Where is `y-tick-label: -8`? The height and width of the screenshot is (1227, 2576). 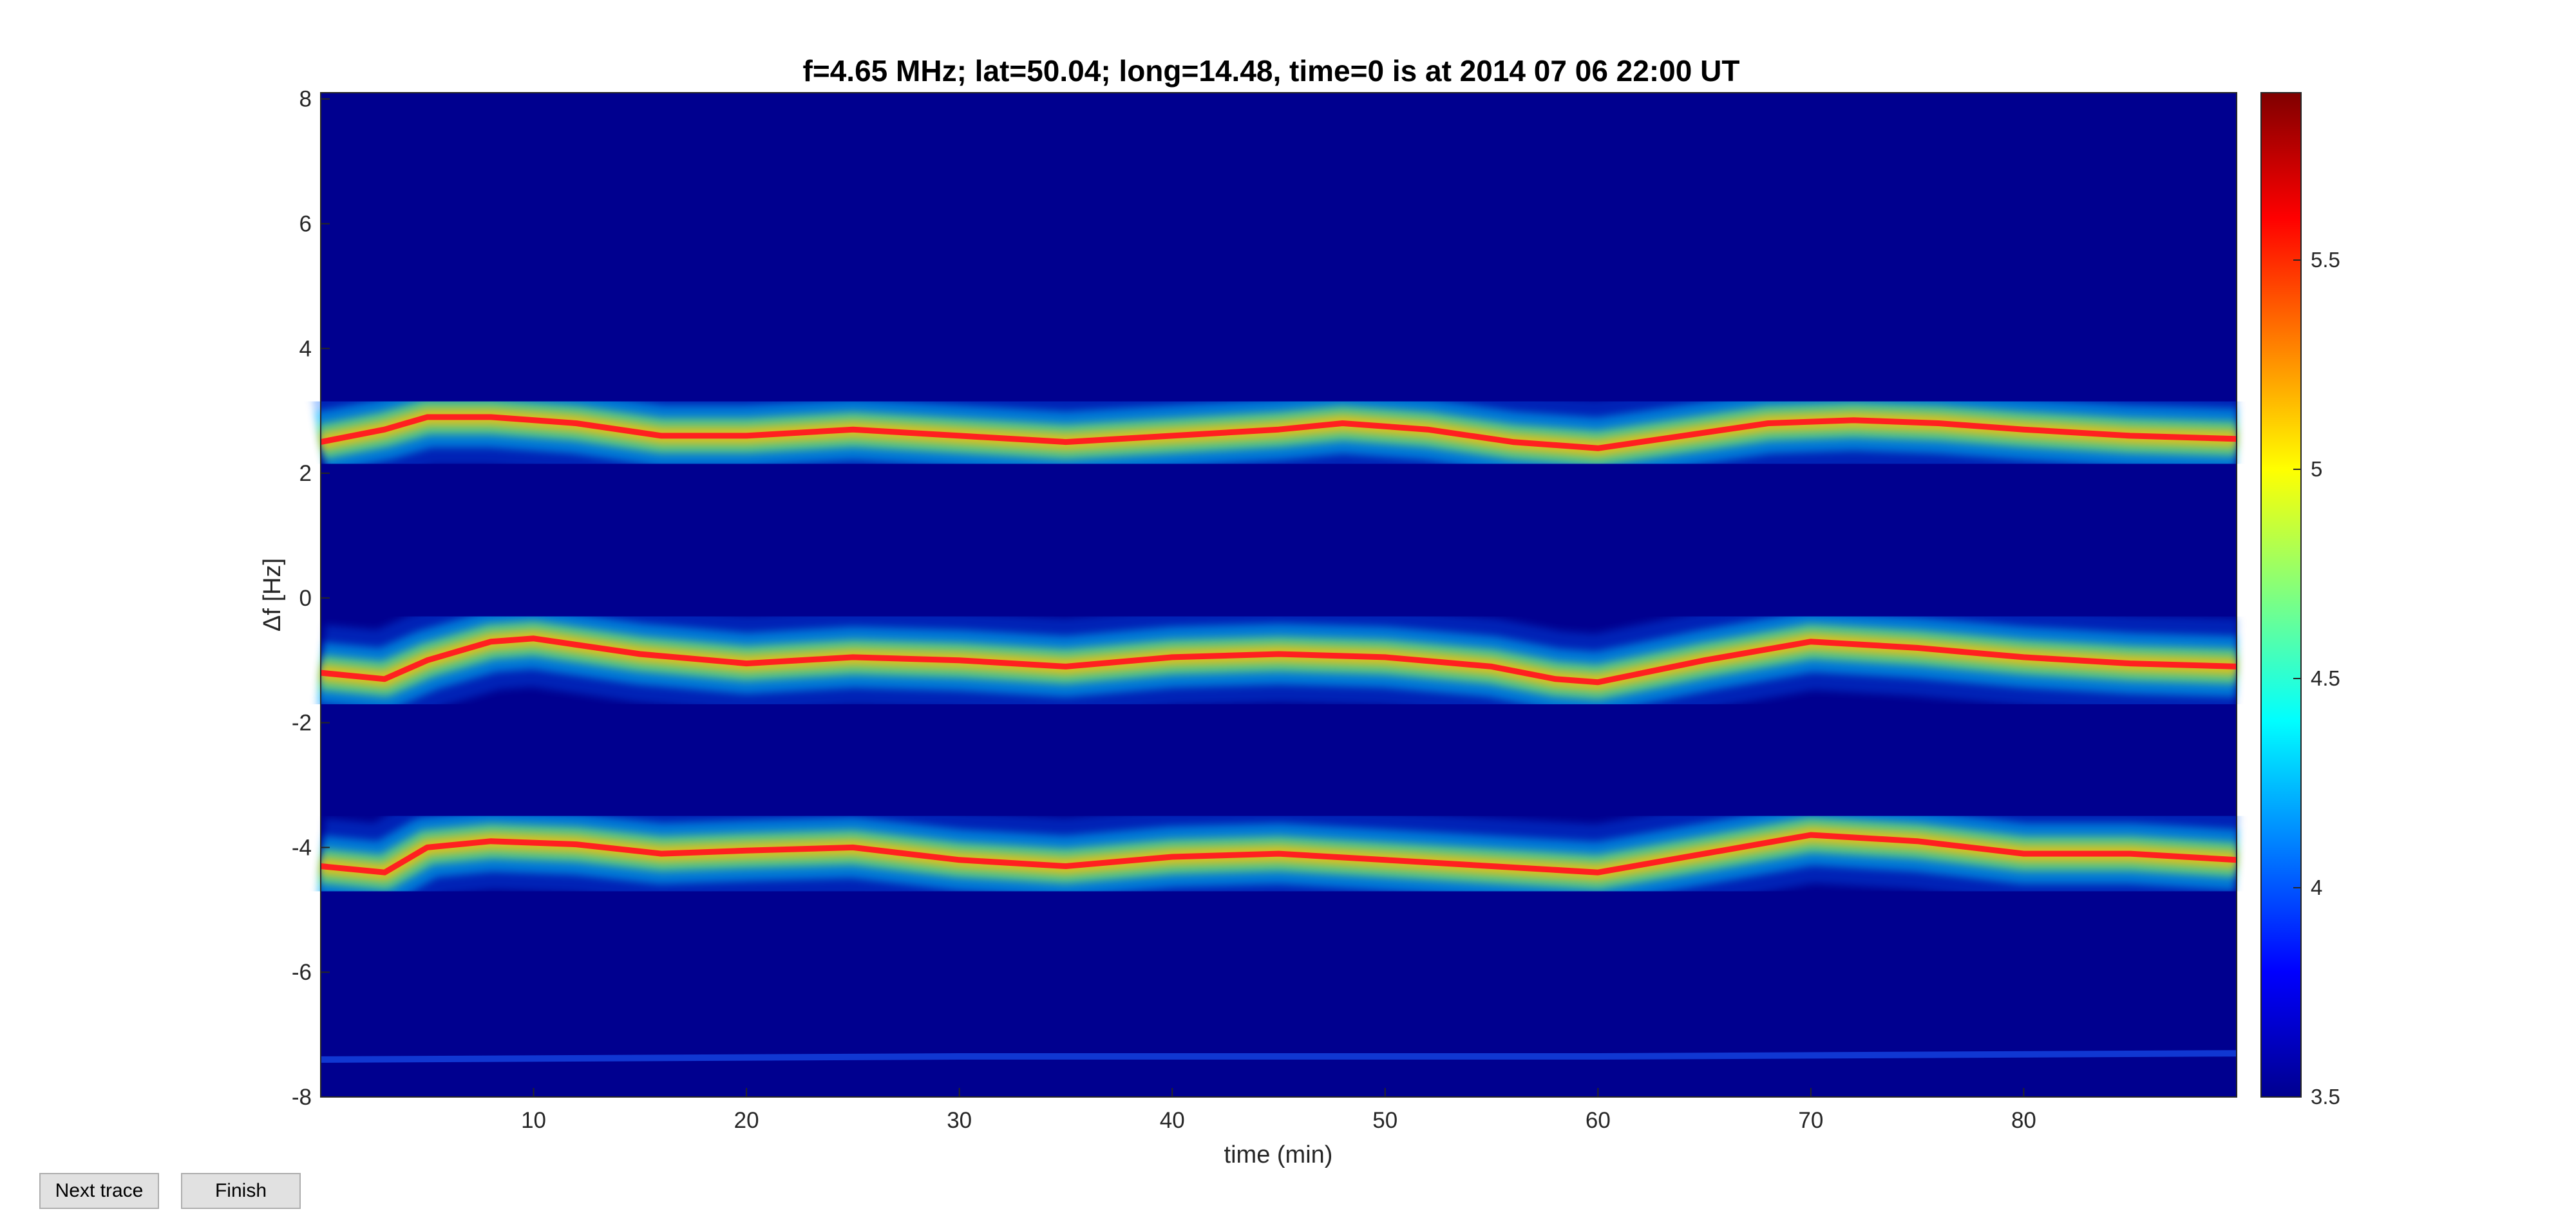
y-tick-label: -8 is located at coordinates (302, 1097).